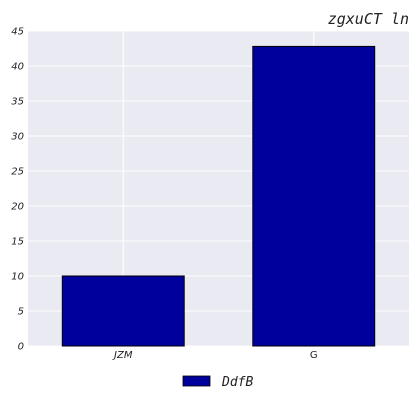  Describe the element at coordinates (17, 67) in the screenshot. I see `y-tick-label: 40` at that location.